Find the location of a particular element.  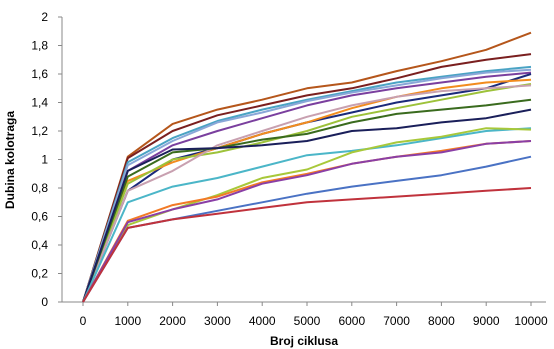

x-tick-label: 3000 is located at coordinates (217, 321).